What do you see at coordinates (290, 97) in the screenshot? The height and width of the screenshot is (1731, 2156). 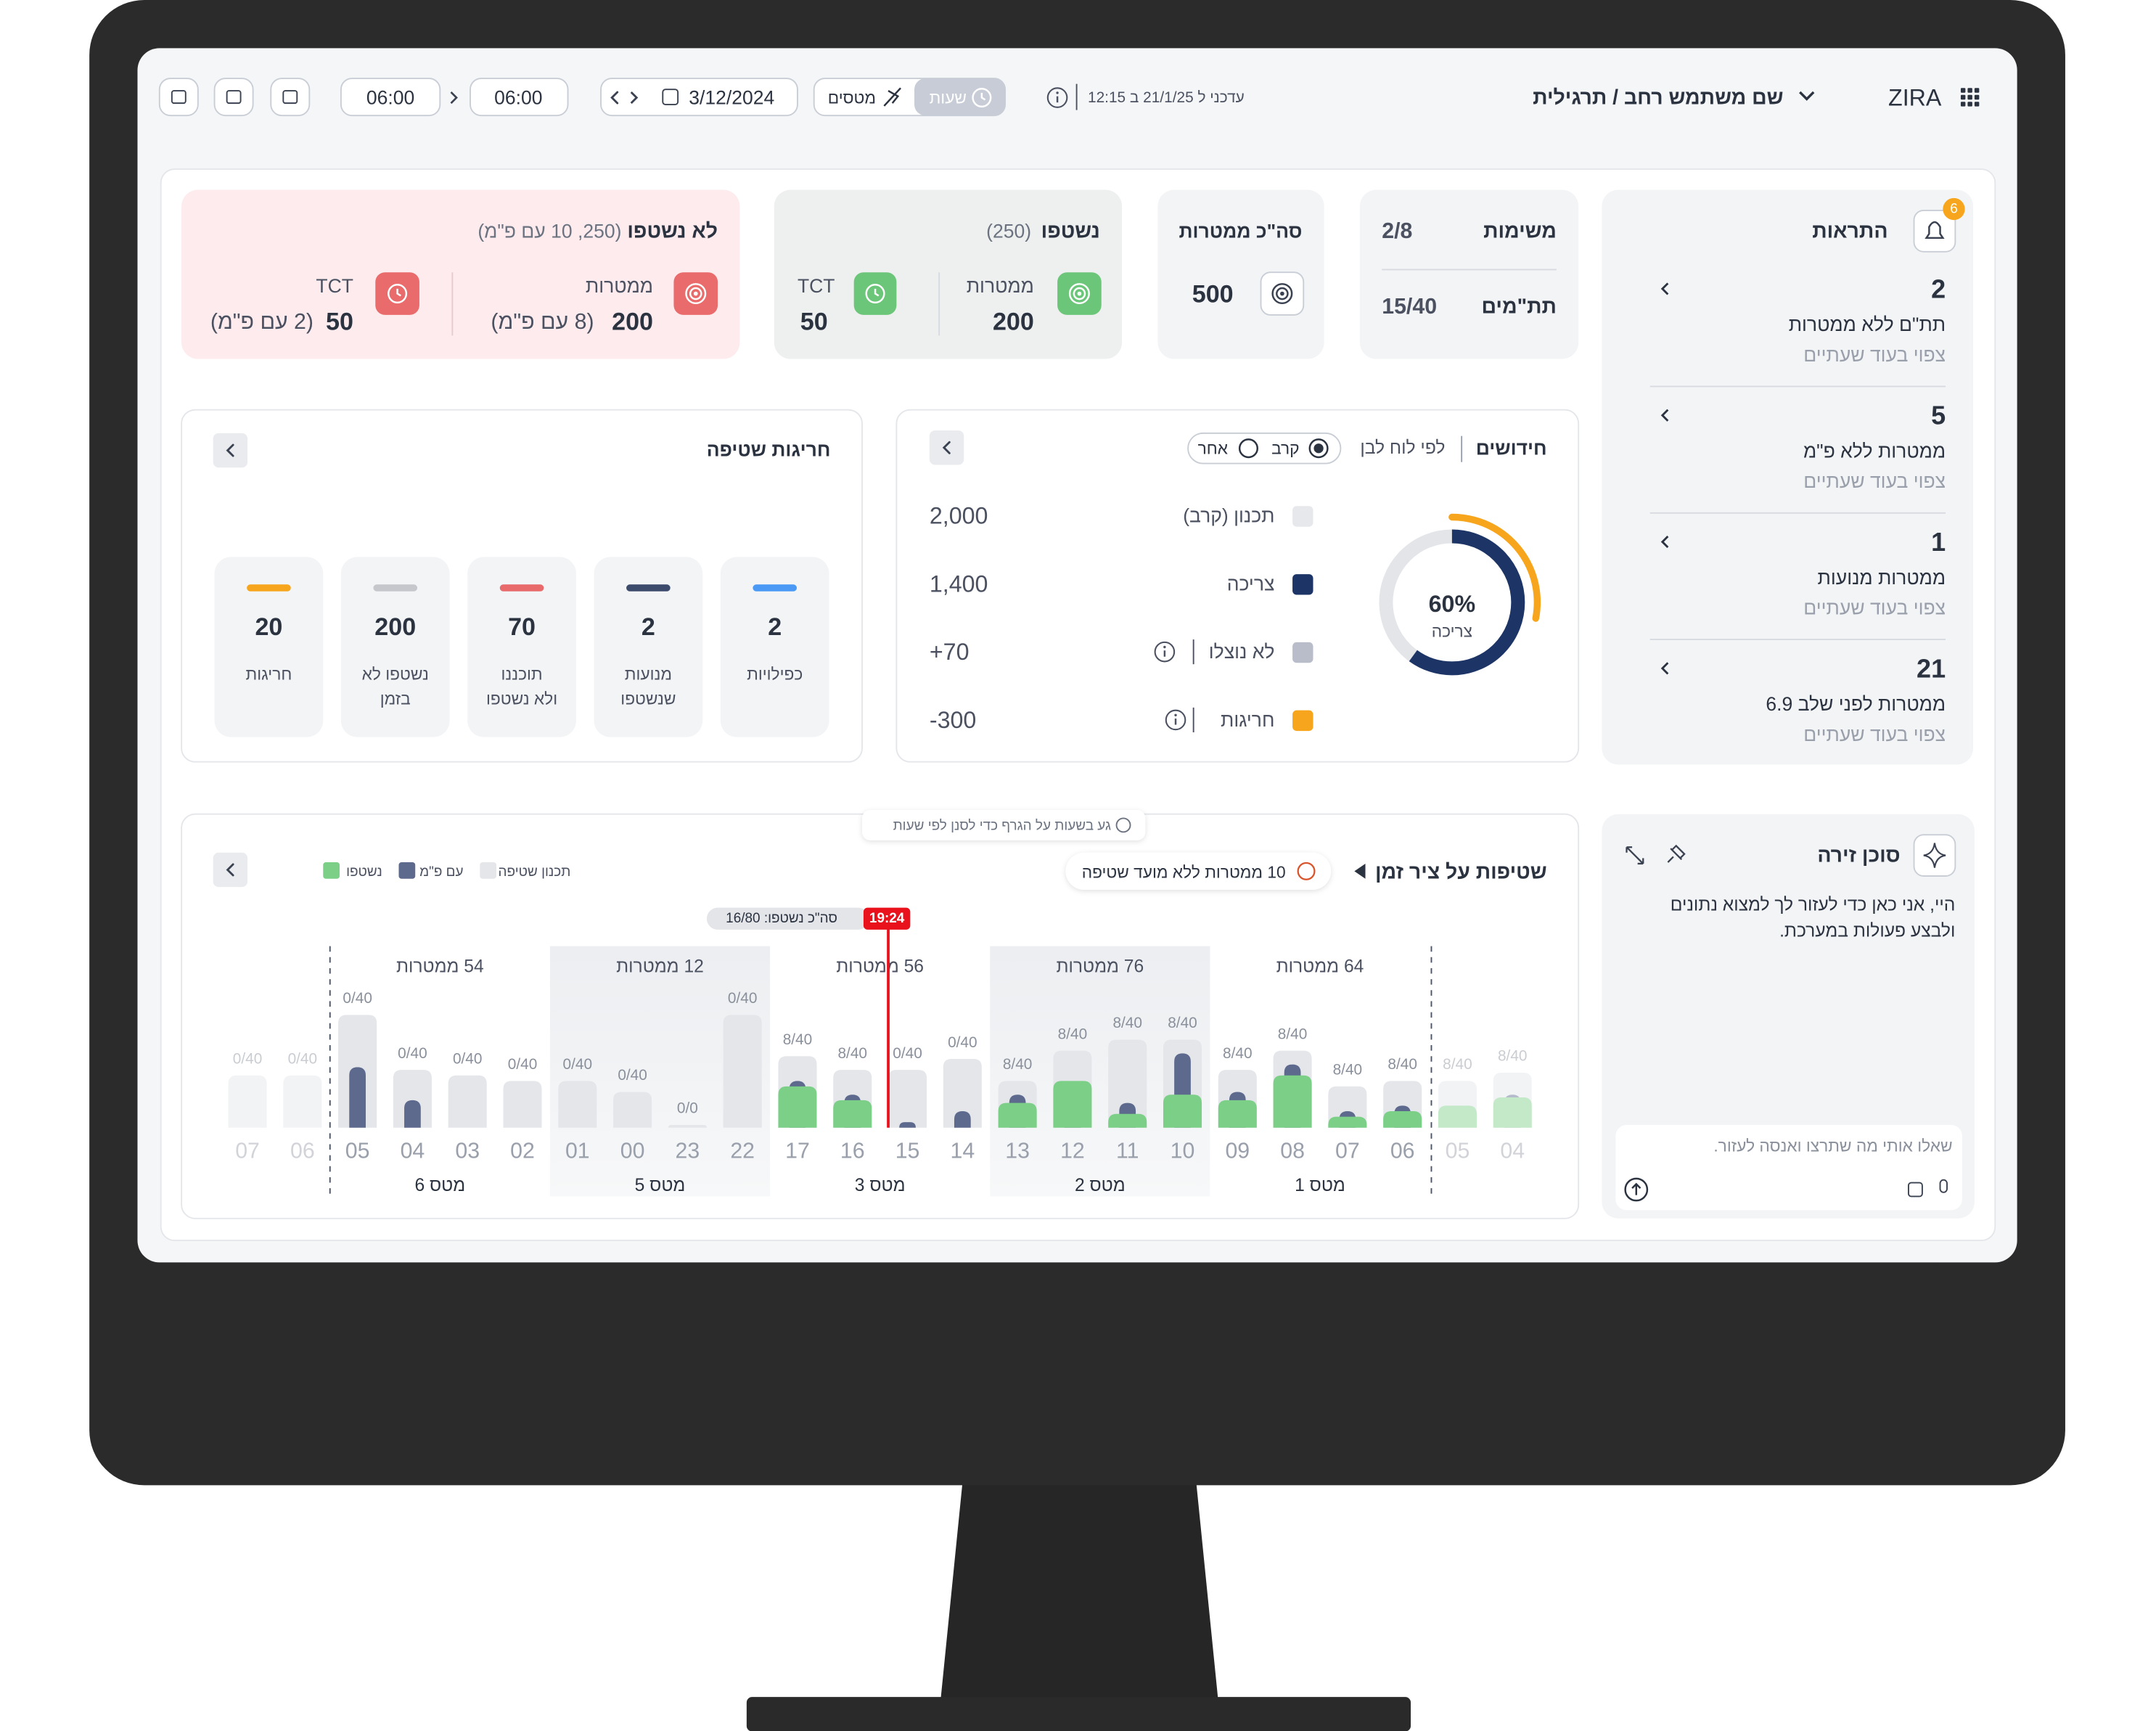 I see `filter-button` at bounding box center [290, 97].